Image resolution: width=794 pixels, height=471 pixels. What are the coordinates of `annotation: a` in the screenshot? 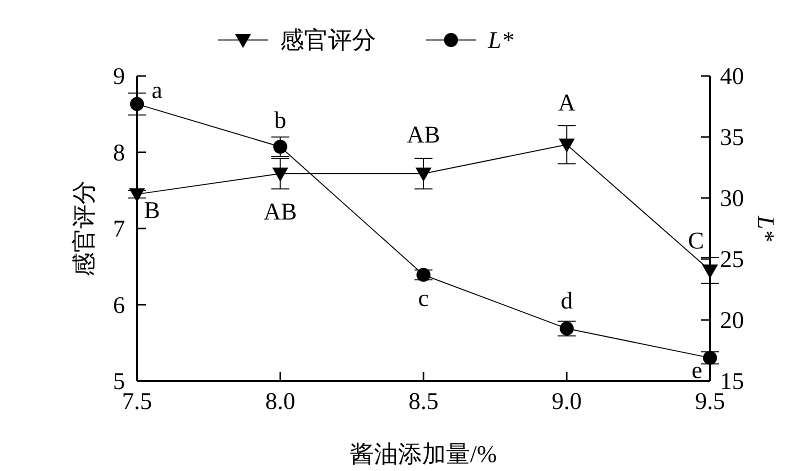 It's located at (157, 91).